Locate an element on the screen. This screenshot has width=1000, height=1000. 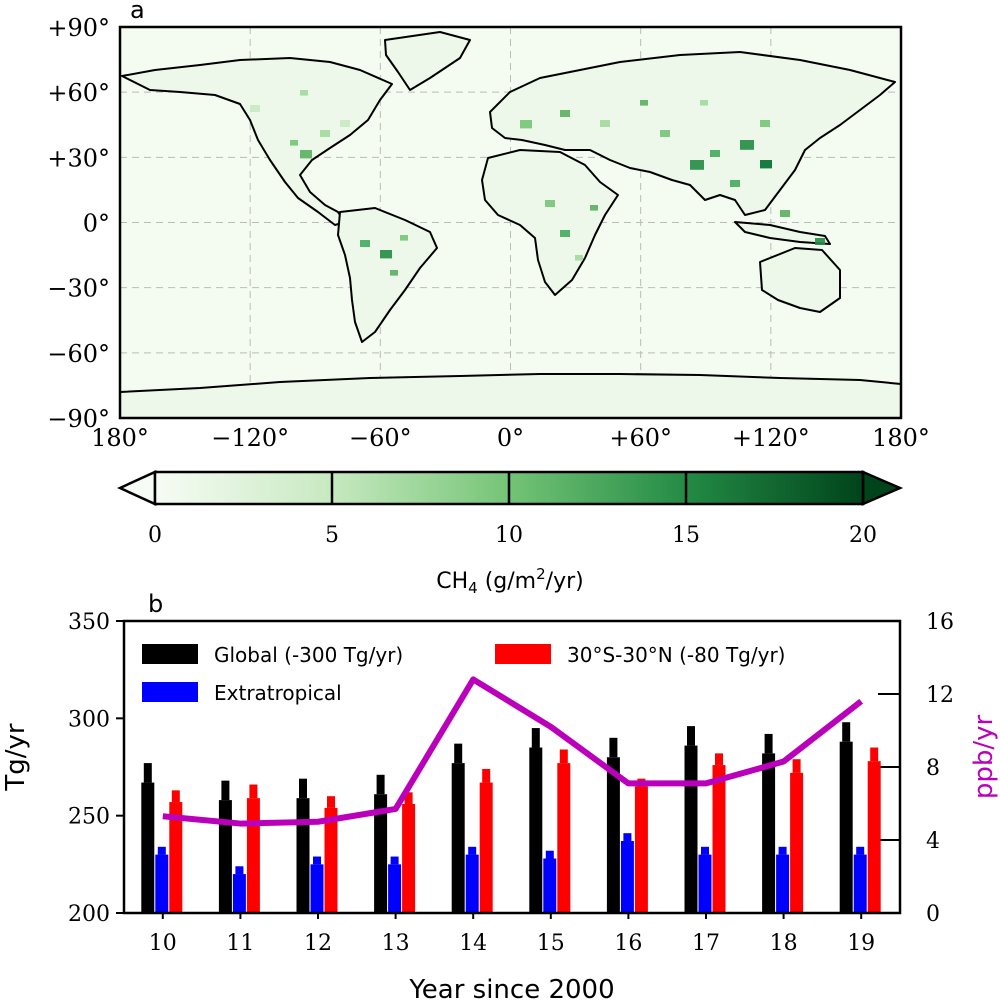
y-axis-label-left: Tg/yr is located at coordinates (16, 757).